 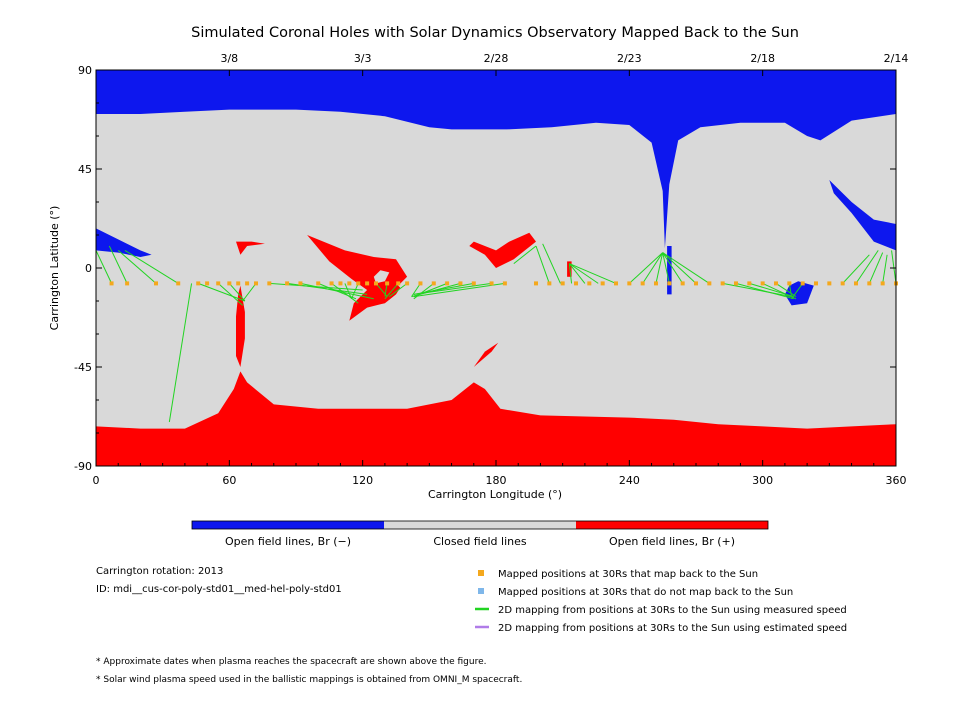 What do you see at coordinates (495, 494) in the screenshot?
I see `x-axis-label: Carrington Longitude (°)` at bounding box center [495, 494].